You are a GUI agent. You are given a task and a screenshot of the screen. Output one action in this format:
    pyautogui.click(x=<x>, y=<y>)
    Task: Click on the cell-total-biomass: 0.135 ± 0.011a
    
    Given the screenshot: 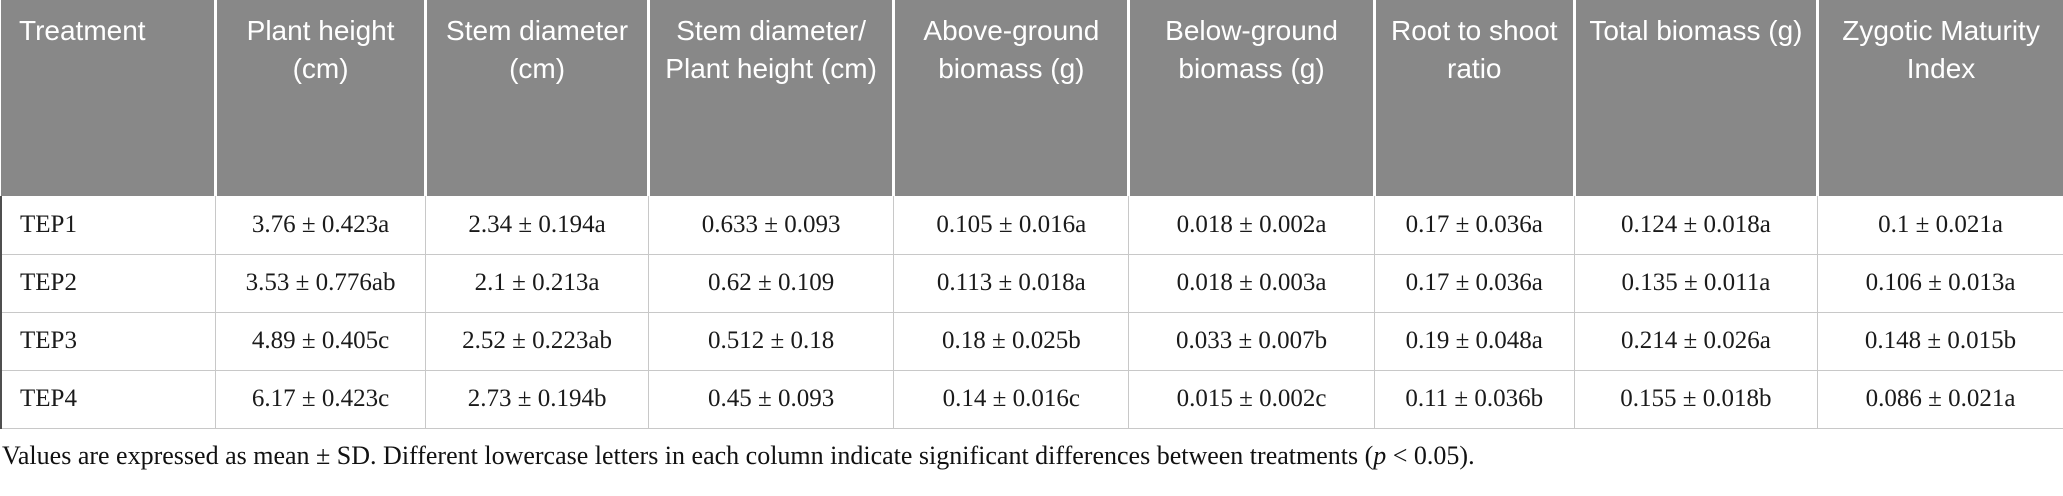 What is the action you would take?
    pyautogui.click(x=1696, y=283)
    